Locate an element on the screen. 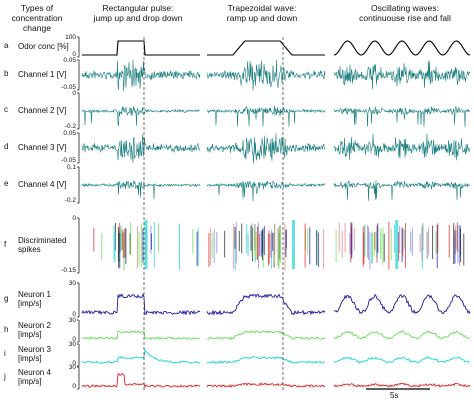 This screenshot has height=405, width=474. row-letter-b: b is located at coordinates (6, 73).